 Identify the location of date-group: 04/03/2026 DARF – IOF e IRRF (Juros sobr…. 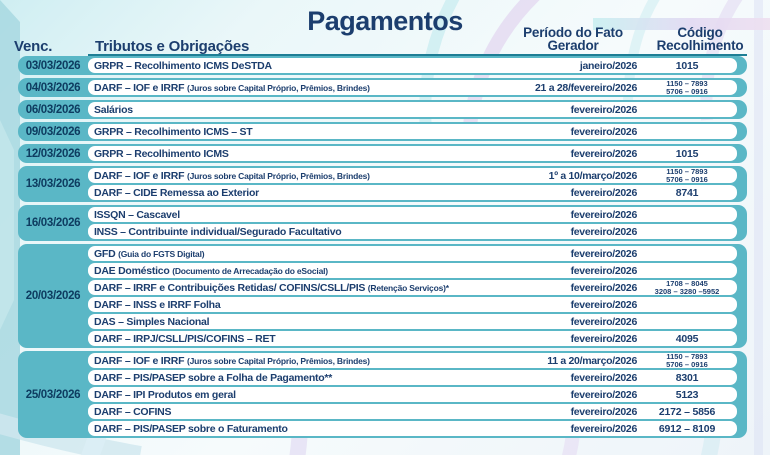
(382, 87).